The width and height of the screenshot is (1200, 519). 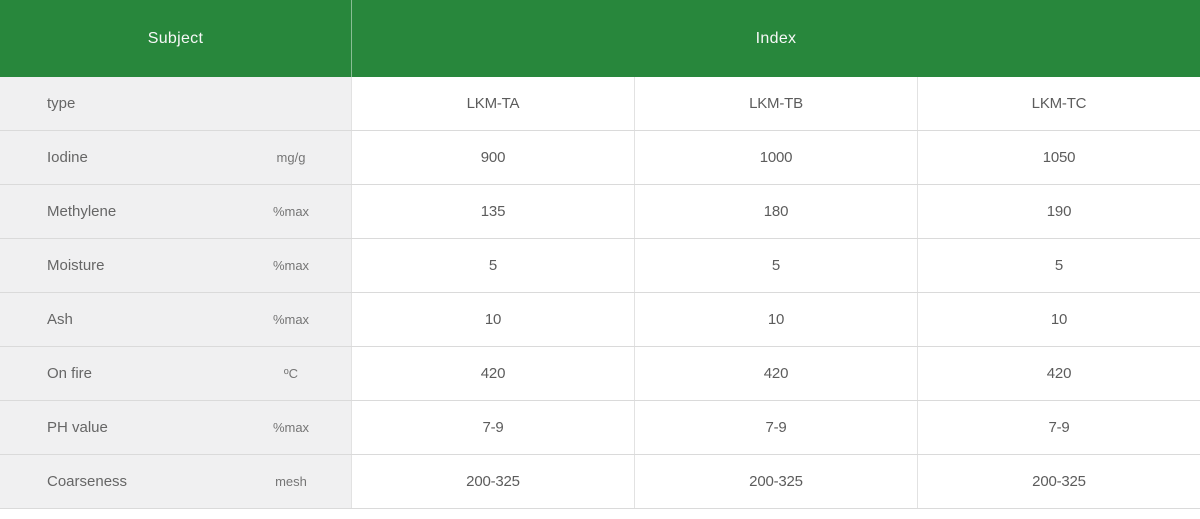 What do you see at coordinates (1058, 157) in the screenshot?
I see `value-cell-lkm-tc: 1050` at bounding box center [1058, 157].